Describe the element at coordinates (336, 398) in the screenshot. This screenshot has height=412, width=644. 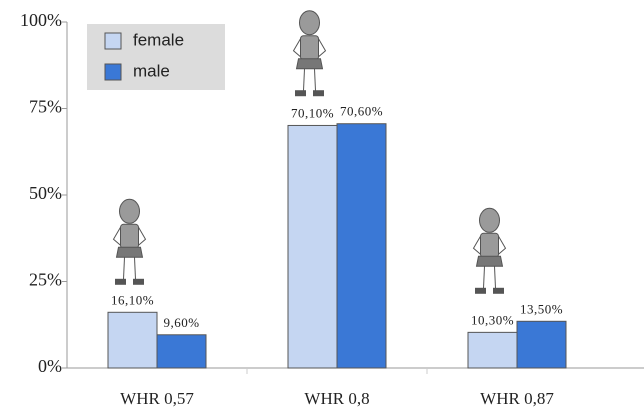
I see `x-tick-label: WHR 0,8` at that location.